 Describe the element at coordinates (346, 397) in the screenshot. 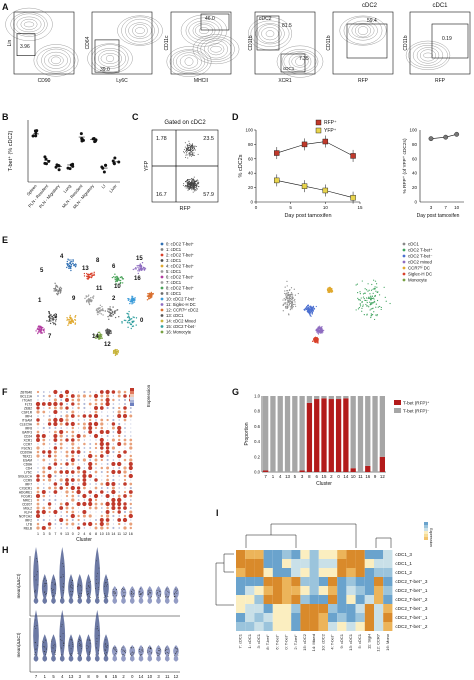

I see `g-bar-neg` at that location.